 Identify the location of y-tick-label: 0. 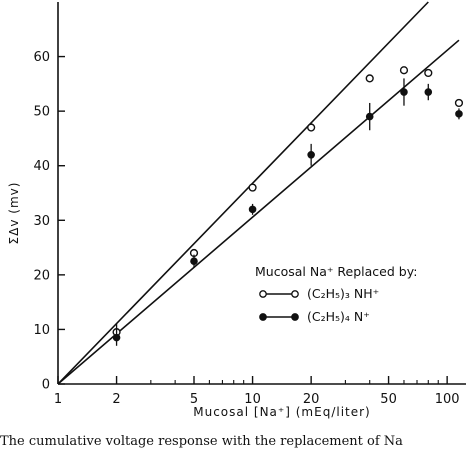
(46, 385).